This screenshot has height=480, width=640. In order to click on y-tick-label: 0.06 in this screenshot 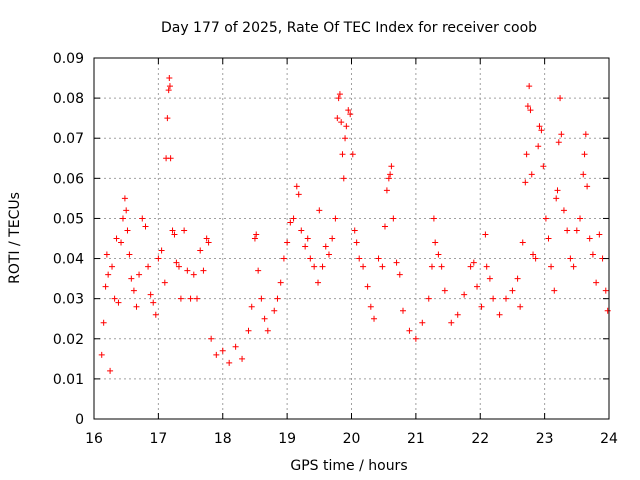, I will do `click(68, 179)`.